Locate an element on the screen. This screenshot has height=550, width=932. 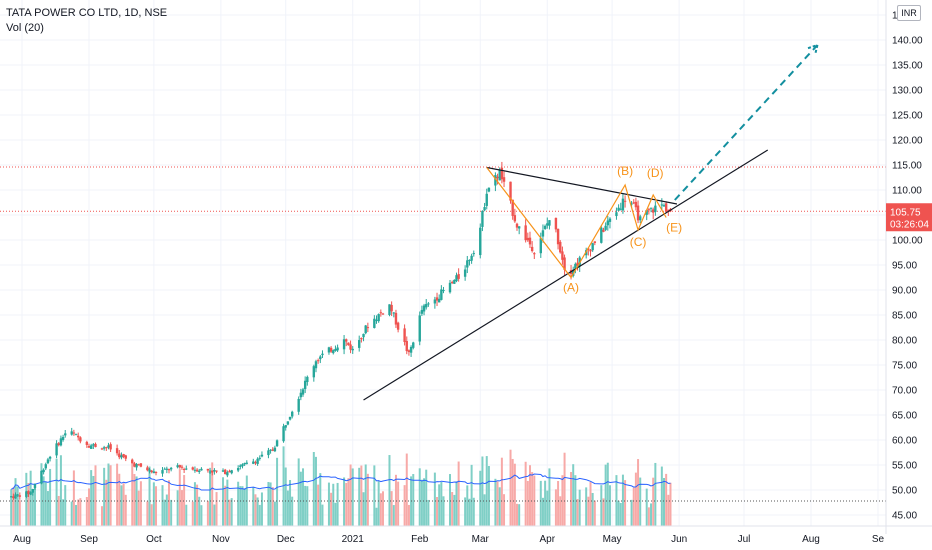
time-tick-label: Jun is located at coordinates (679, 539).